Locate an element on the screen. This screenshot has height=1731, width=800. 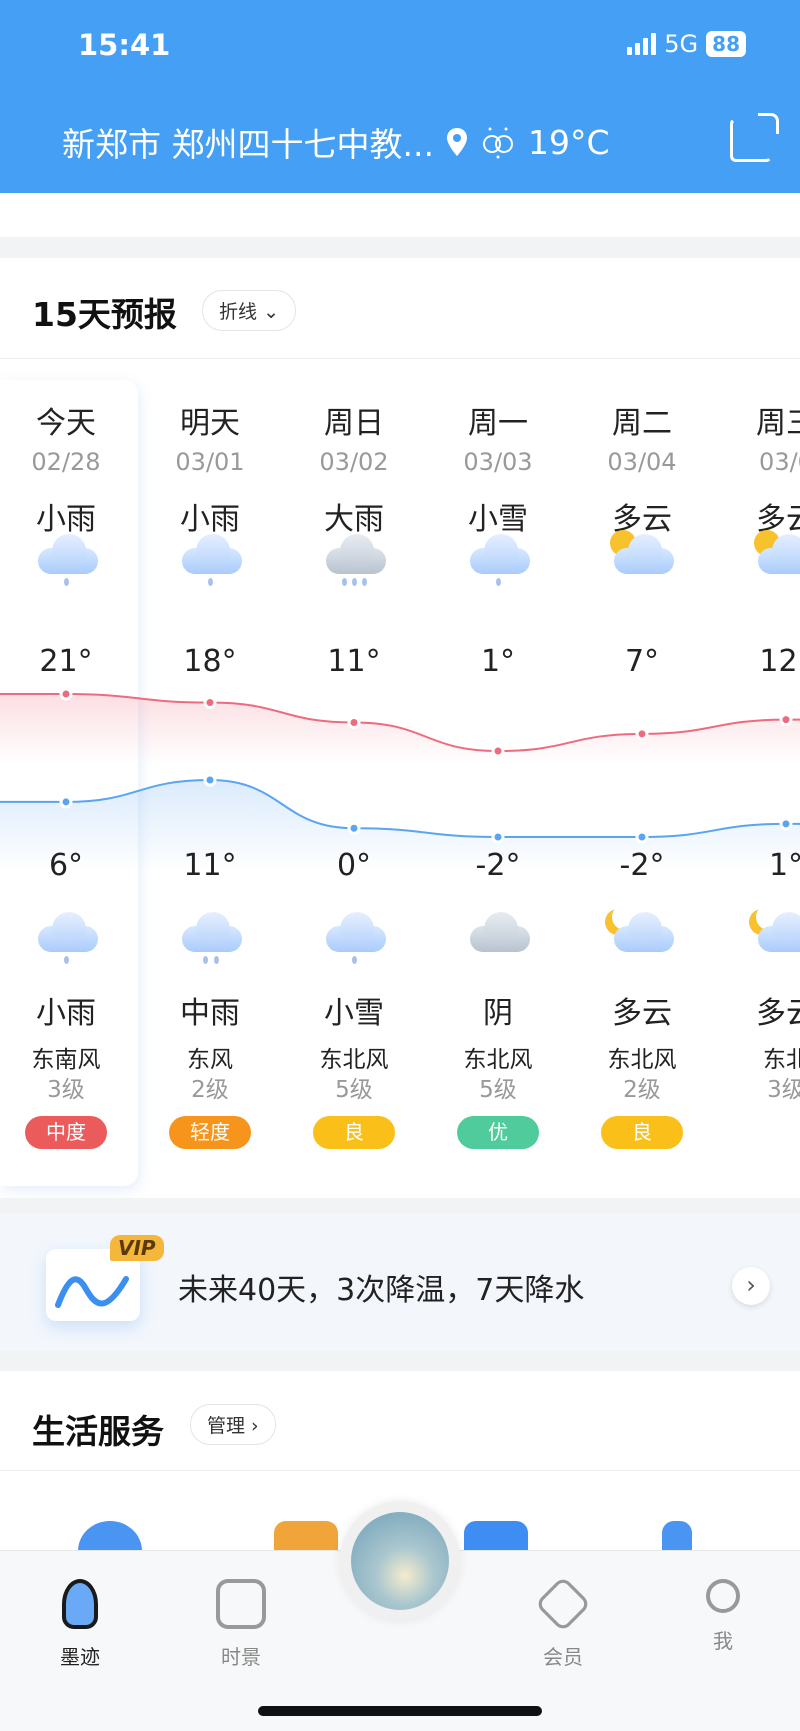
forecast-title: 15天预报 is located at coordinates (104, 314).